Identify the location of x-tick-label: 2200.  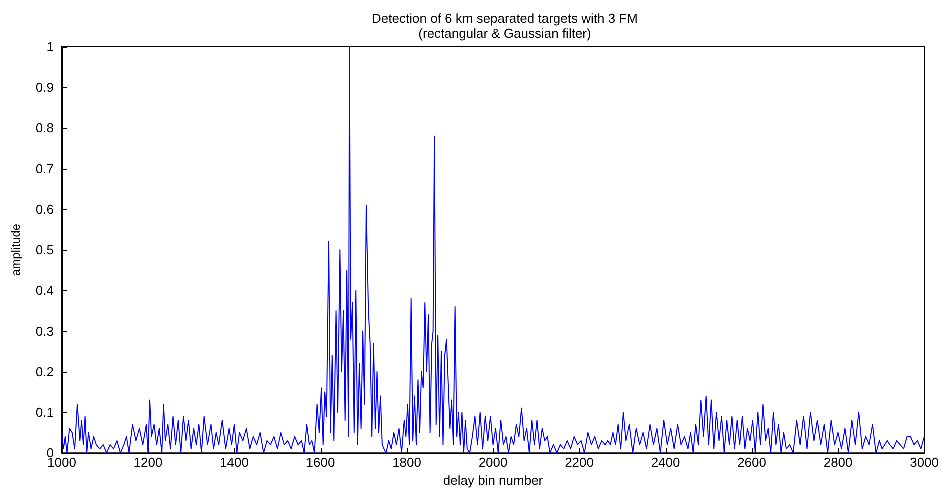
(579, 462).